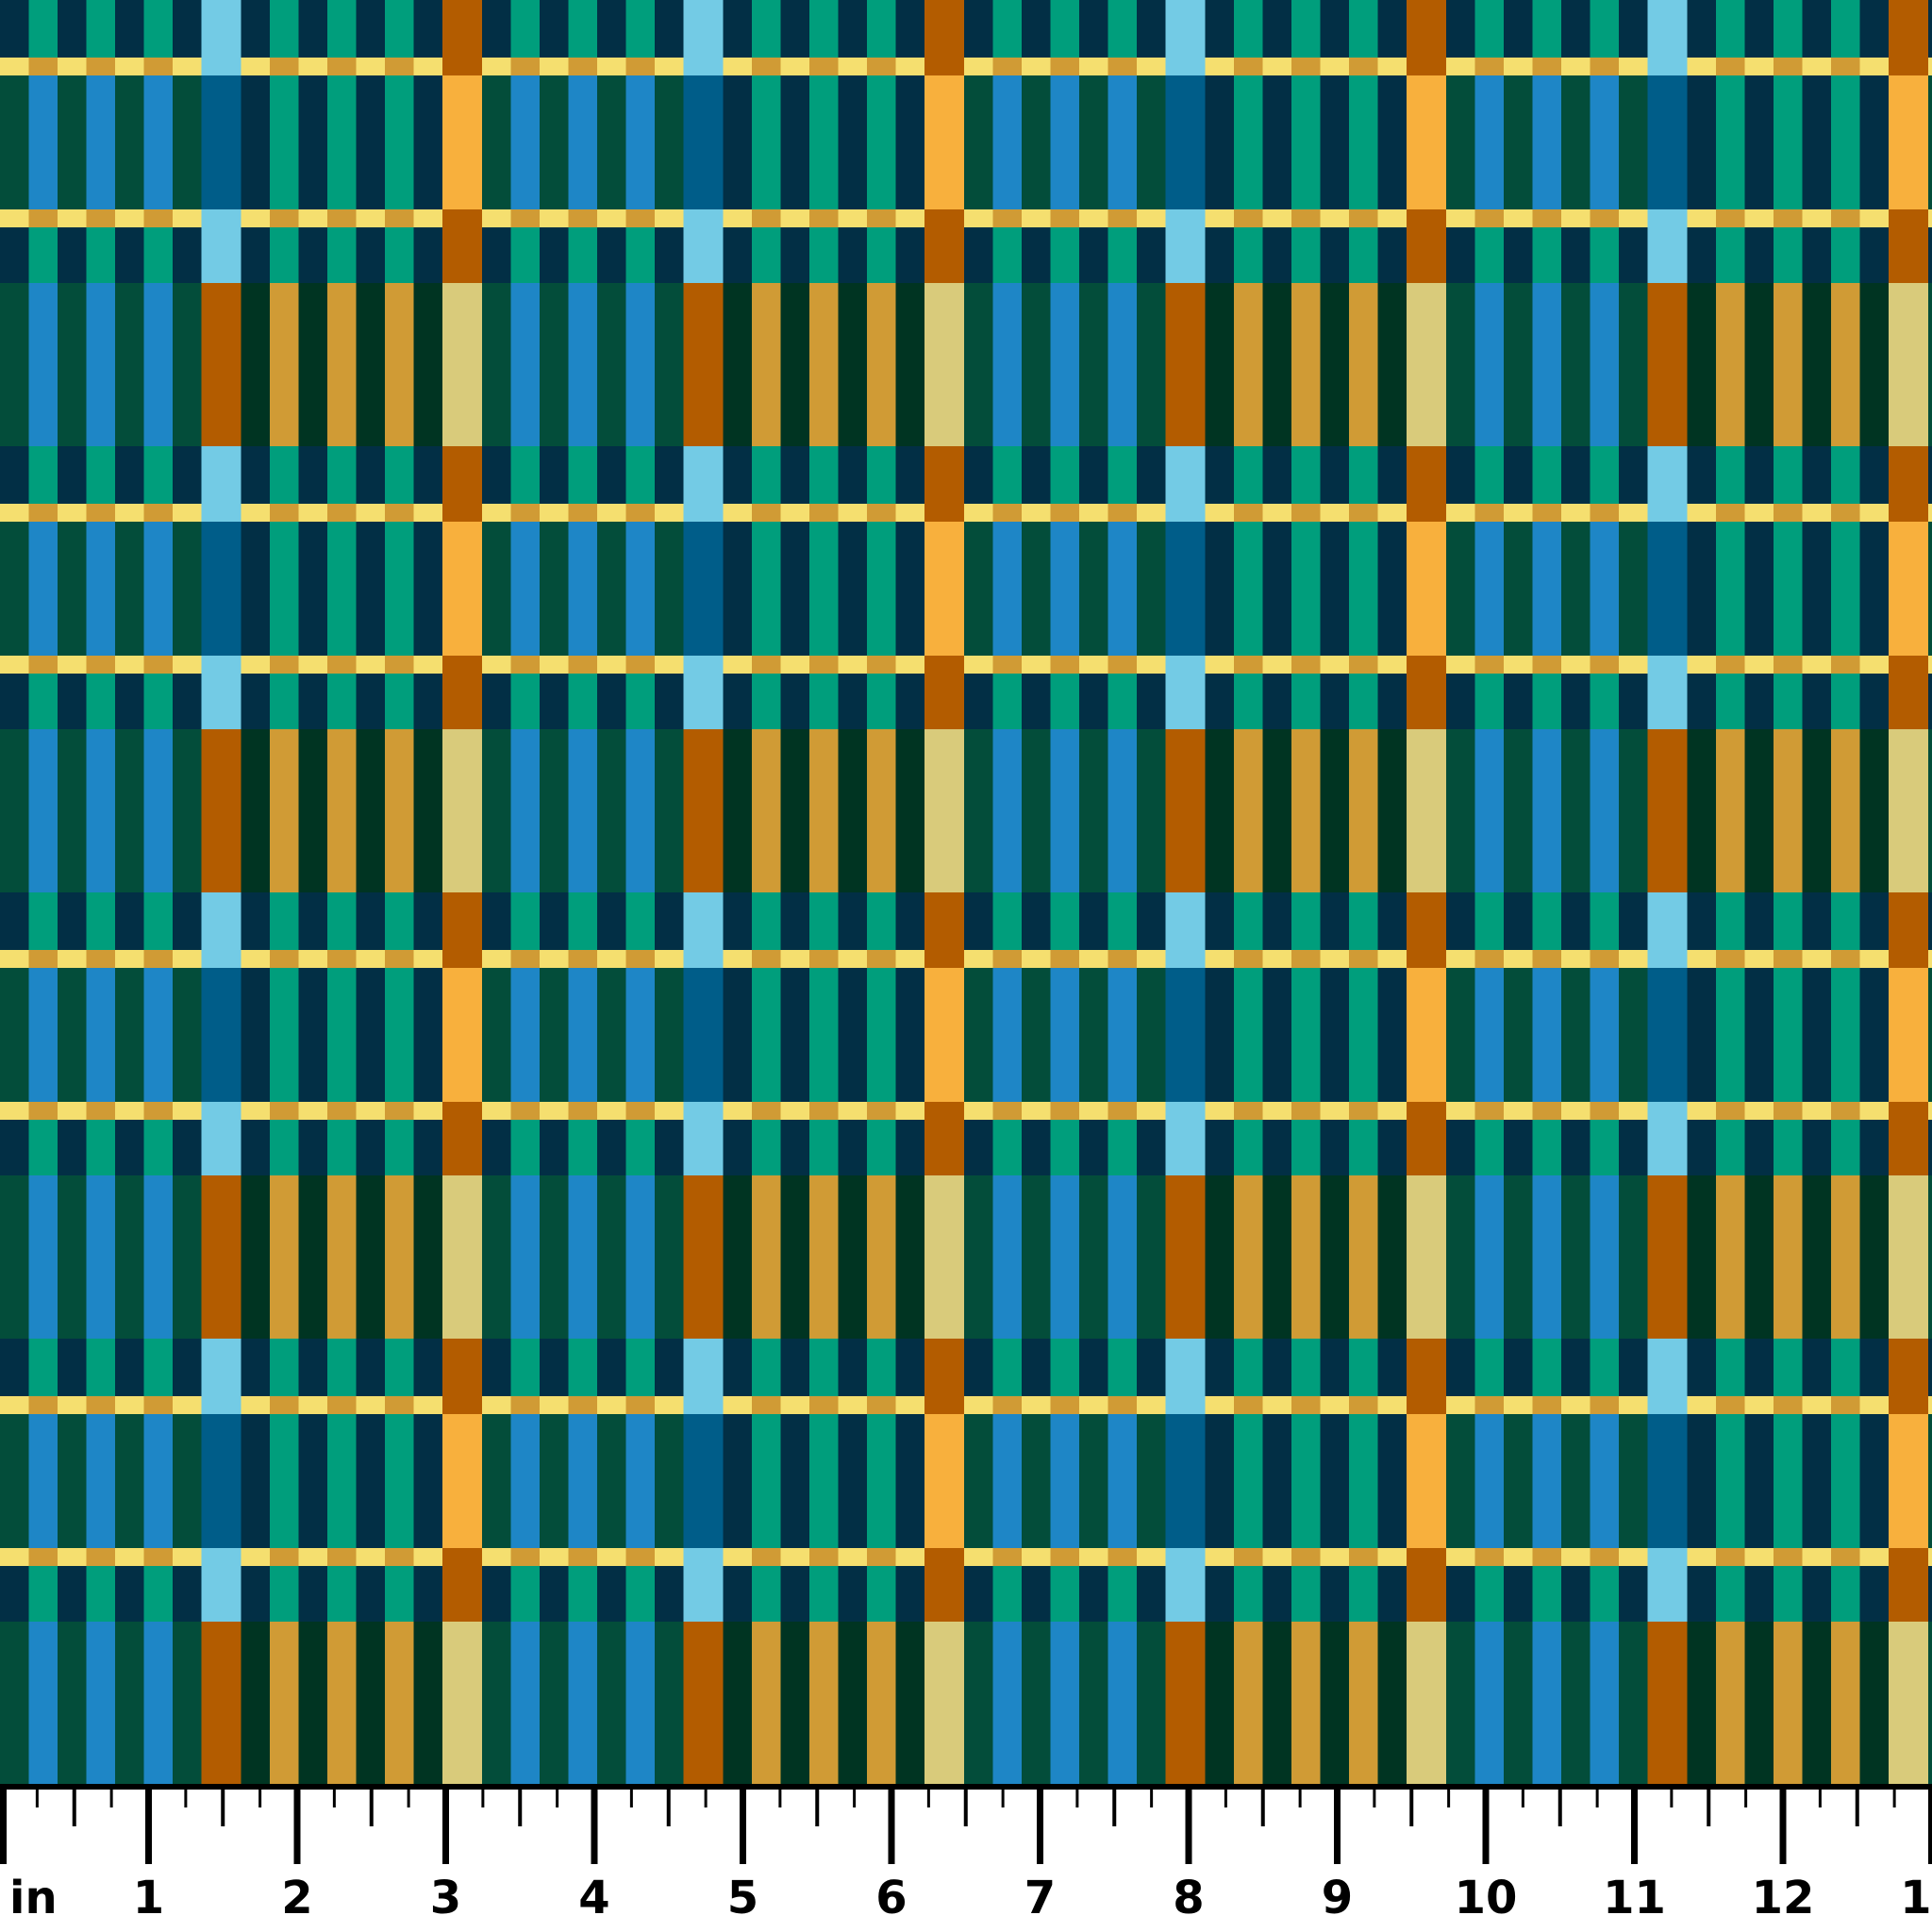 The height and width of the screenshot is (1932, 1932). What do you see at coordinates (966, 665) in the screenshot?
I see `fabric-row-band` at bounding box center [966, 665].